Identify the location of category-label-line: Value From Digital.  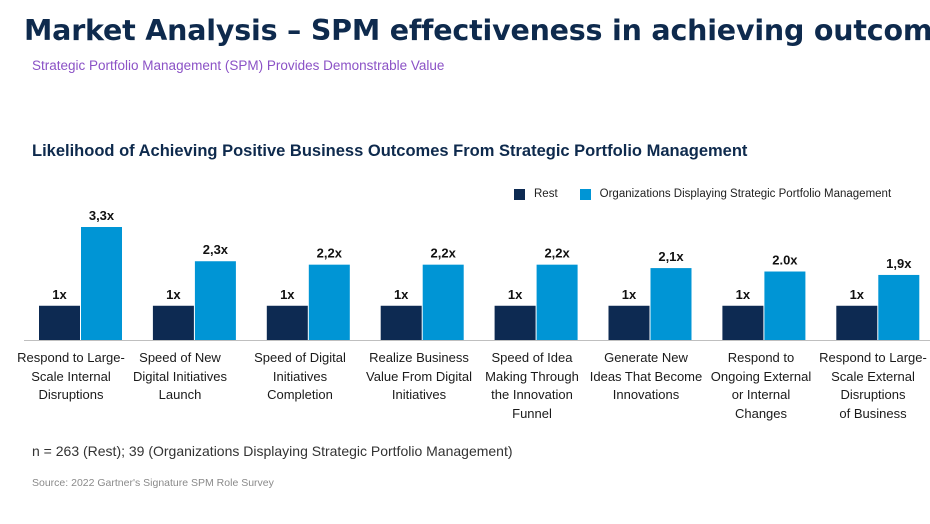
(419, 376).